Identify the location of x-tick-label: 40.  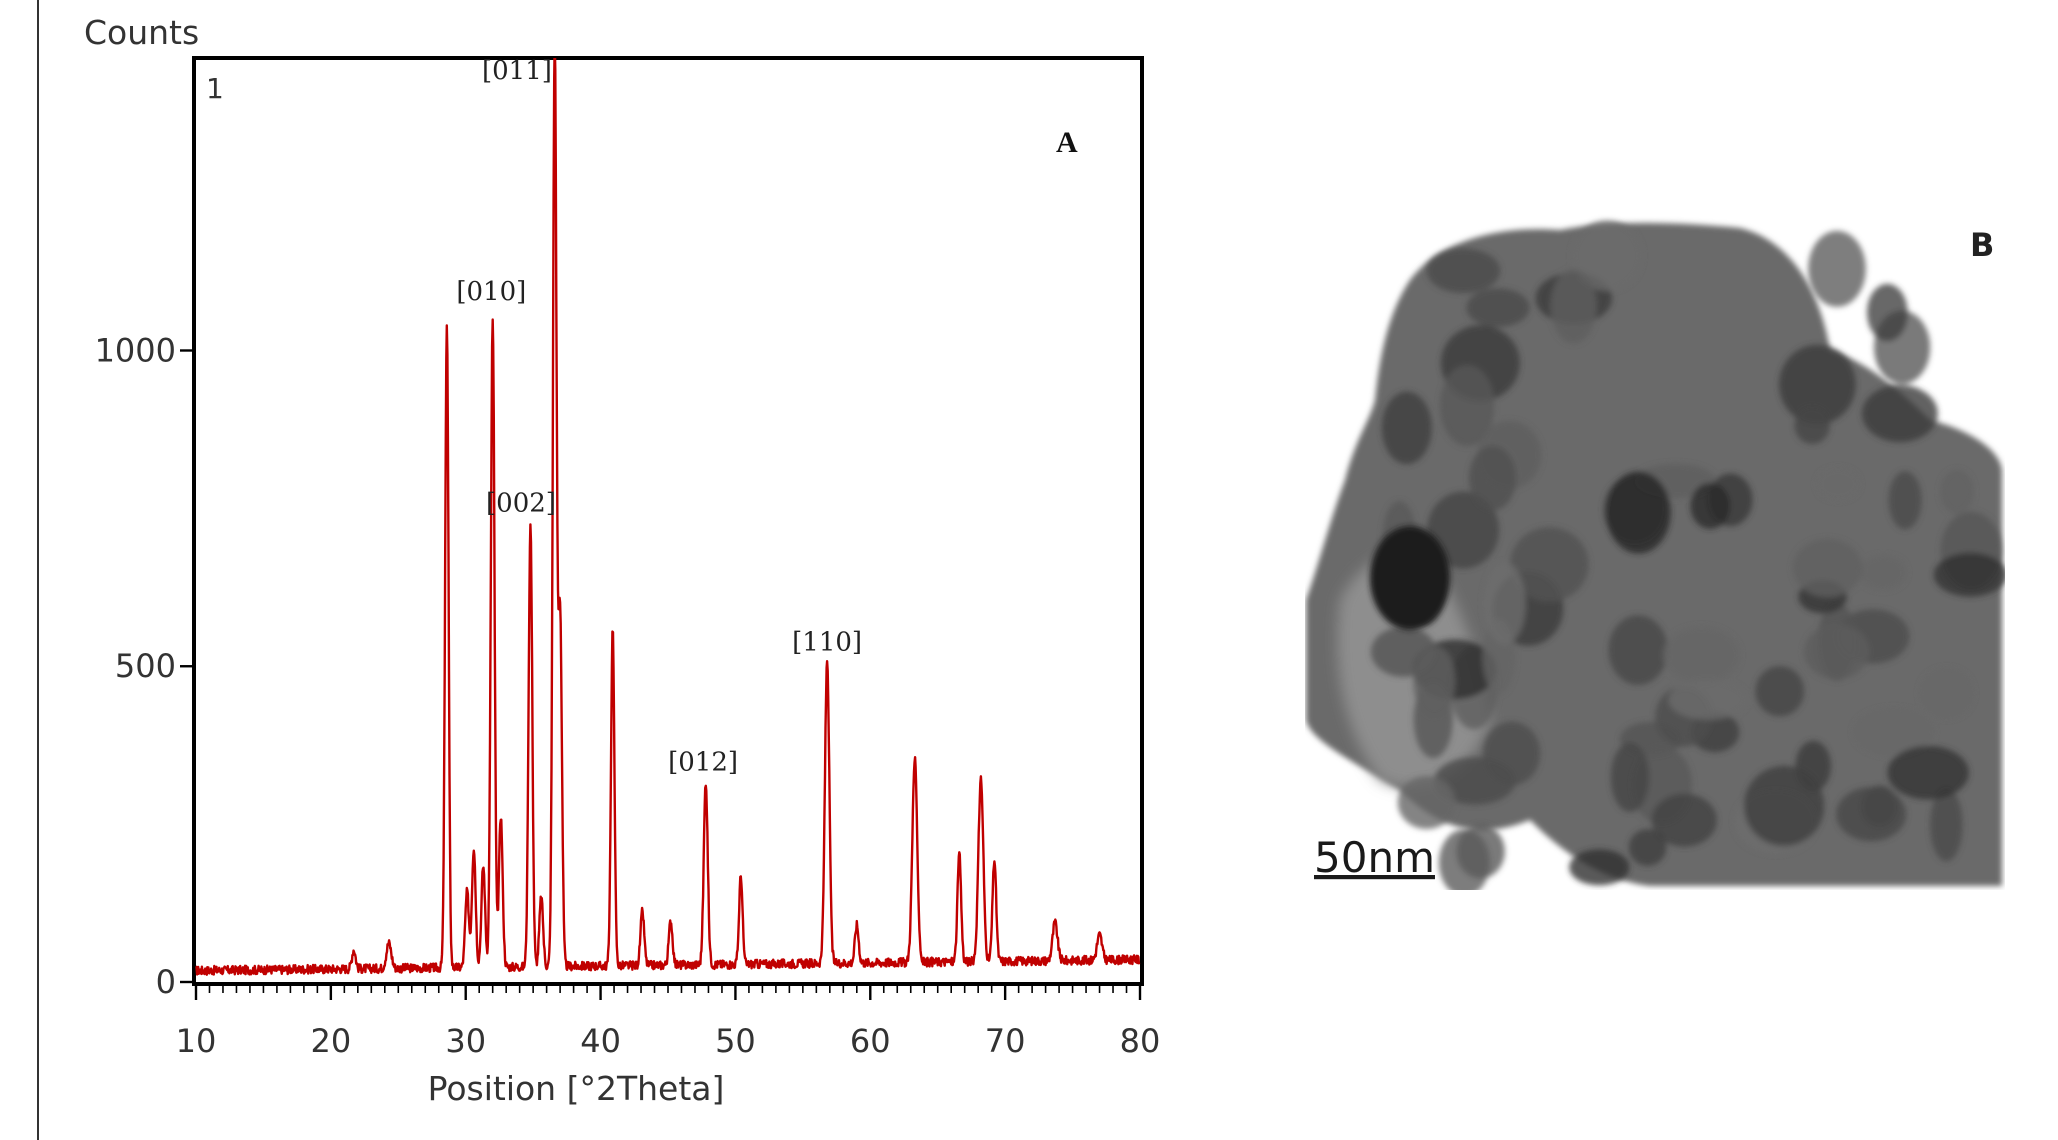
(600, 1041).